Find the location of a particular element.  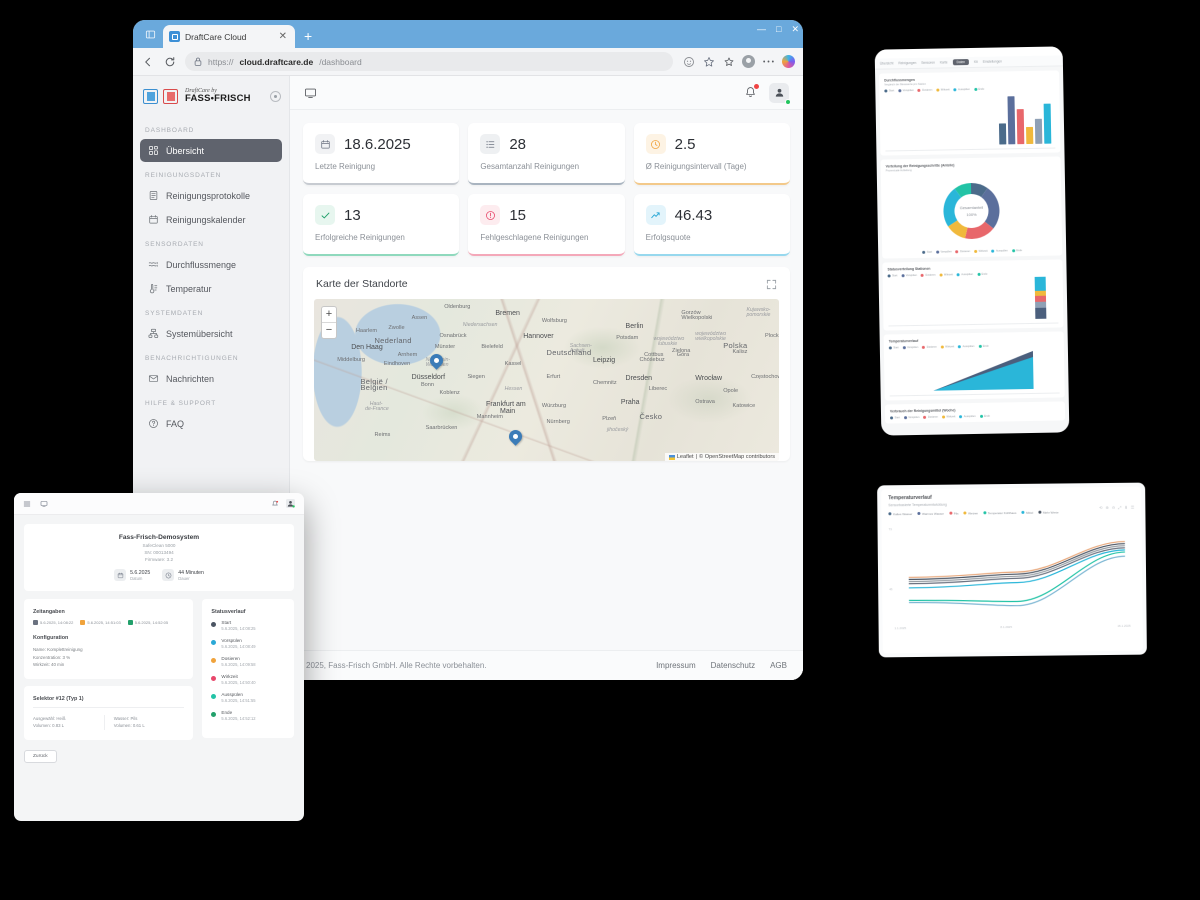

legend-item: Kaltes Wasser is located at coordinates (900, 514).